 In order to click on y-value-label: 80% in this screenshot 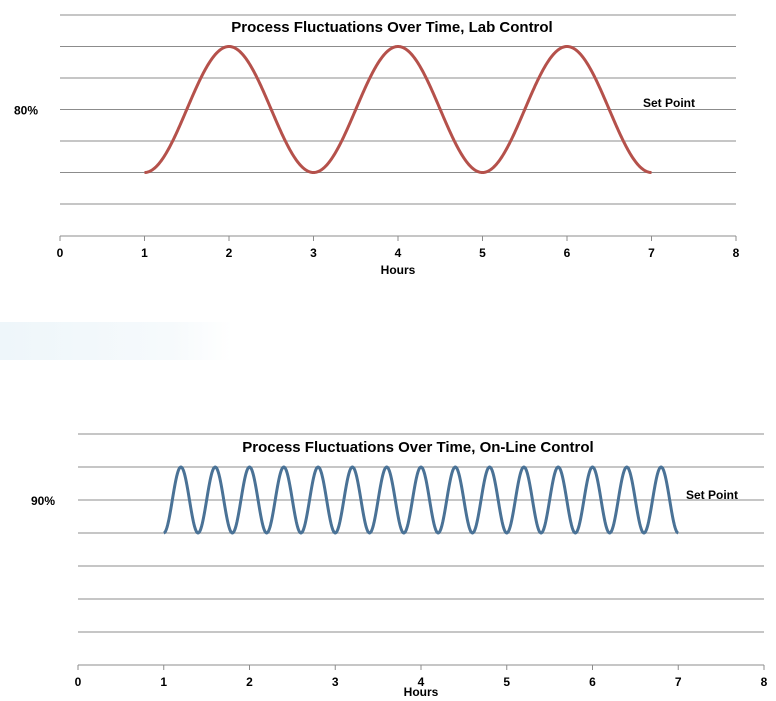, I will do `click(26, 111)`.